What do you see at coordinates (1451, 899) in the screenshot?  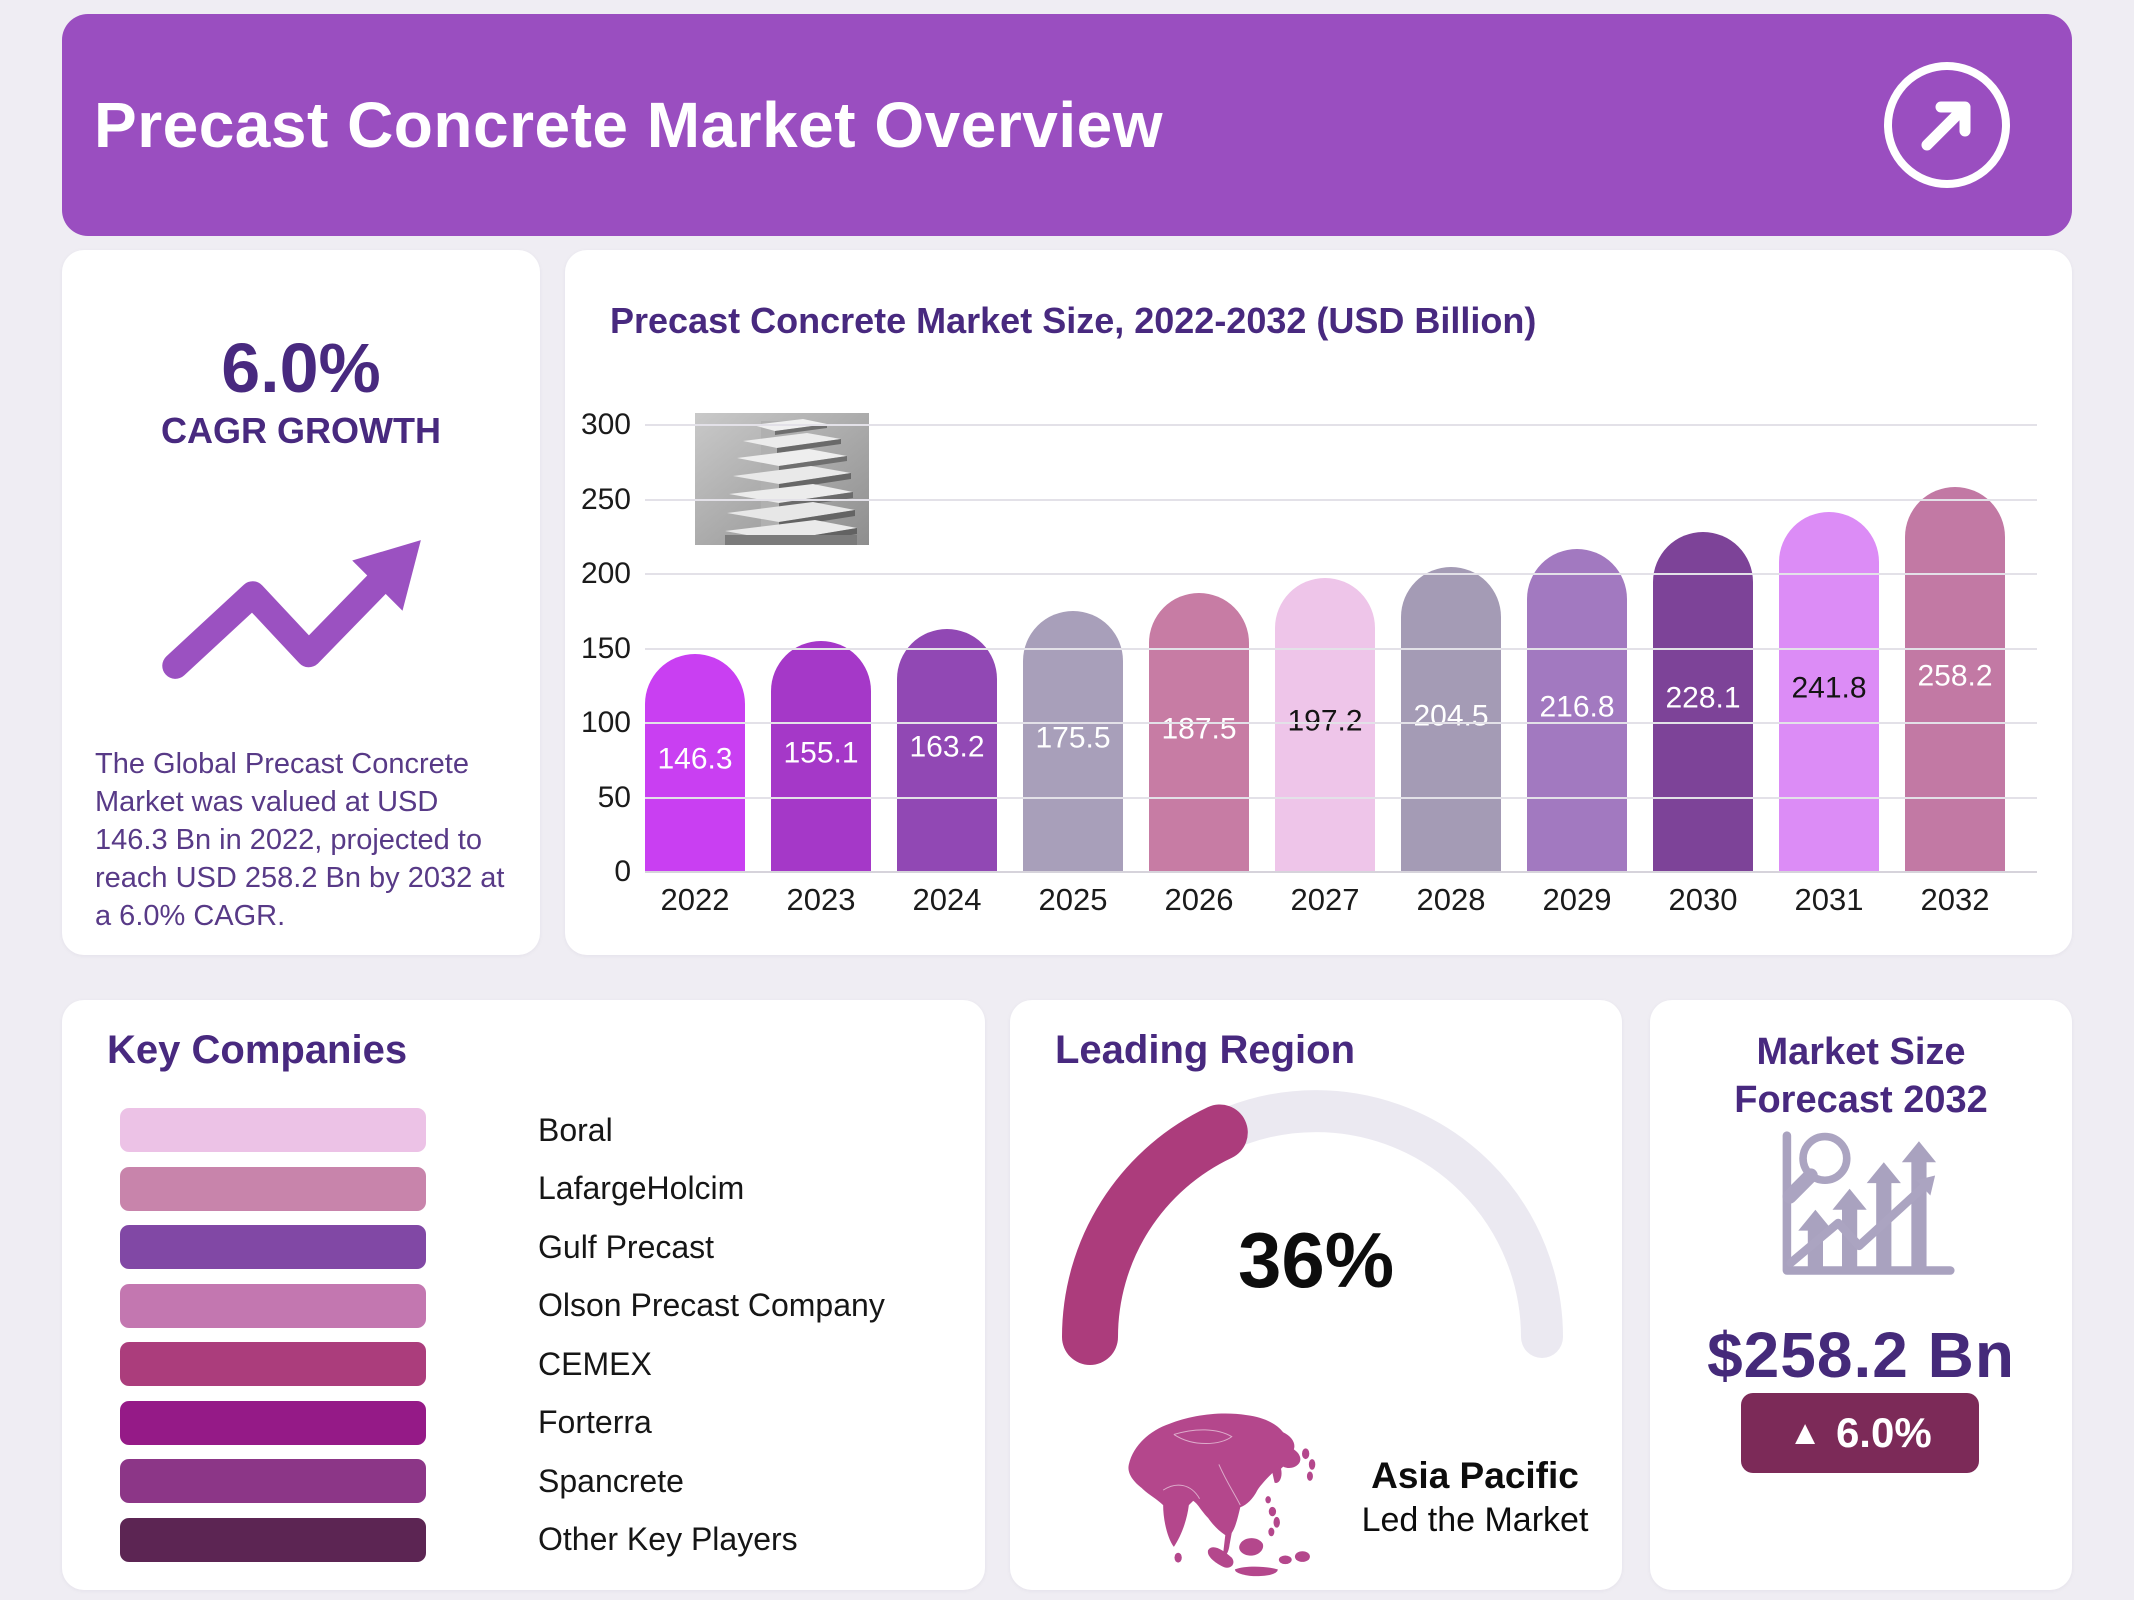 I see `x-axis-tick-label: 2028` at bounding box center [1451, 899].